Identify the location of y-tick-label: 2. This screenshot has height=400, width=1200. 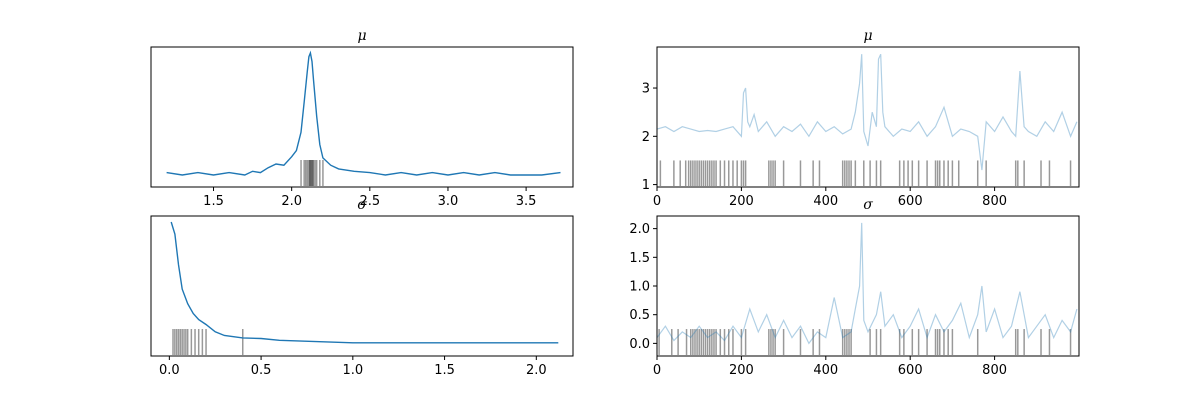
(646, 137).